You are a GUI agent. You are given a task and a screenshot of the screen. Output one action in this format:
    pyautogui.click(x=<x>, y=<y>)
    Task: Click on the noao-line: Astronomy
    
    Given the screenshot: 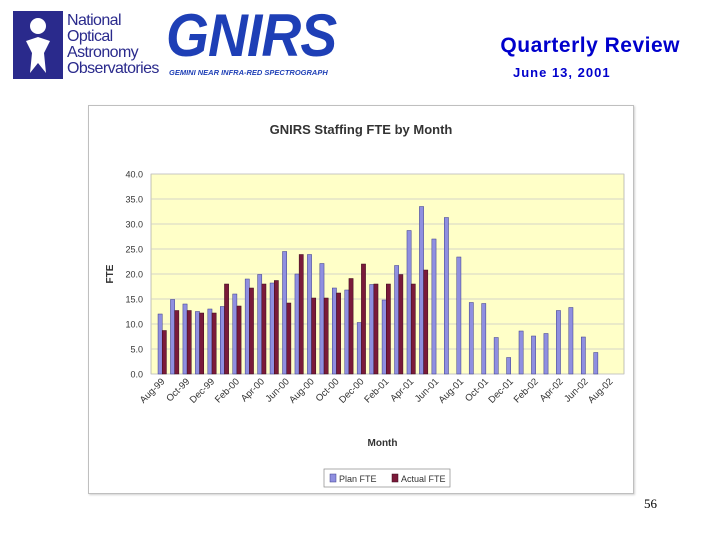 What is the action you would take?
    pyautogui.click(x=103, y=52)
    